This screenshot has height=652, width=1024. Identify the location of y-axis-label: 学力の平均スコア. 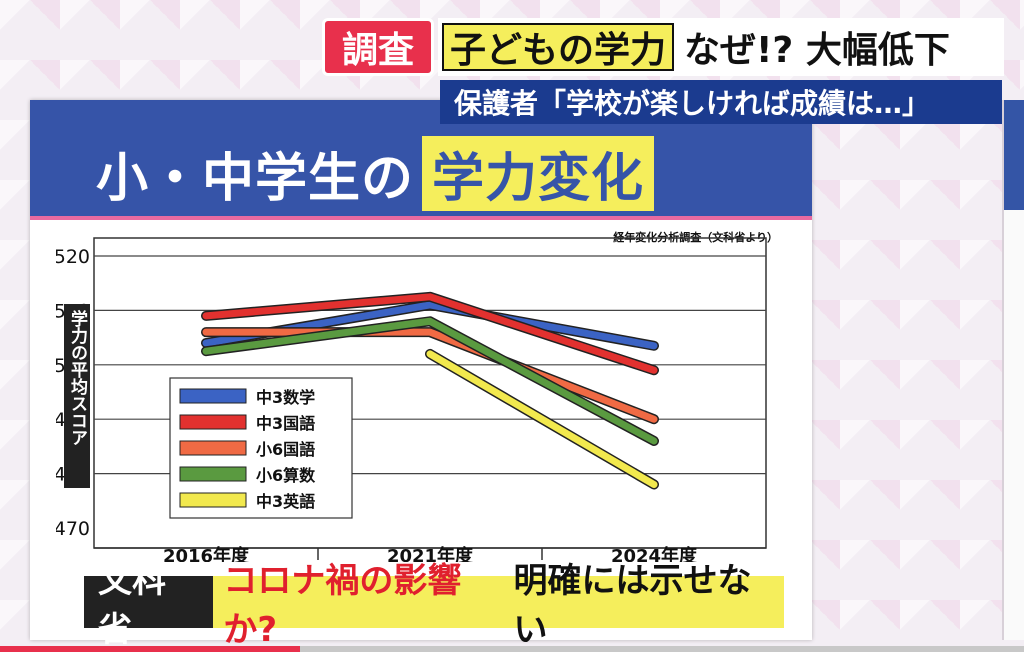
(77, 377).